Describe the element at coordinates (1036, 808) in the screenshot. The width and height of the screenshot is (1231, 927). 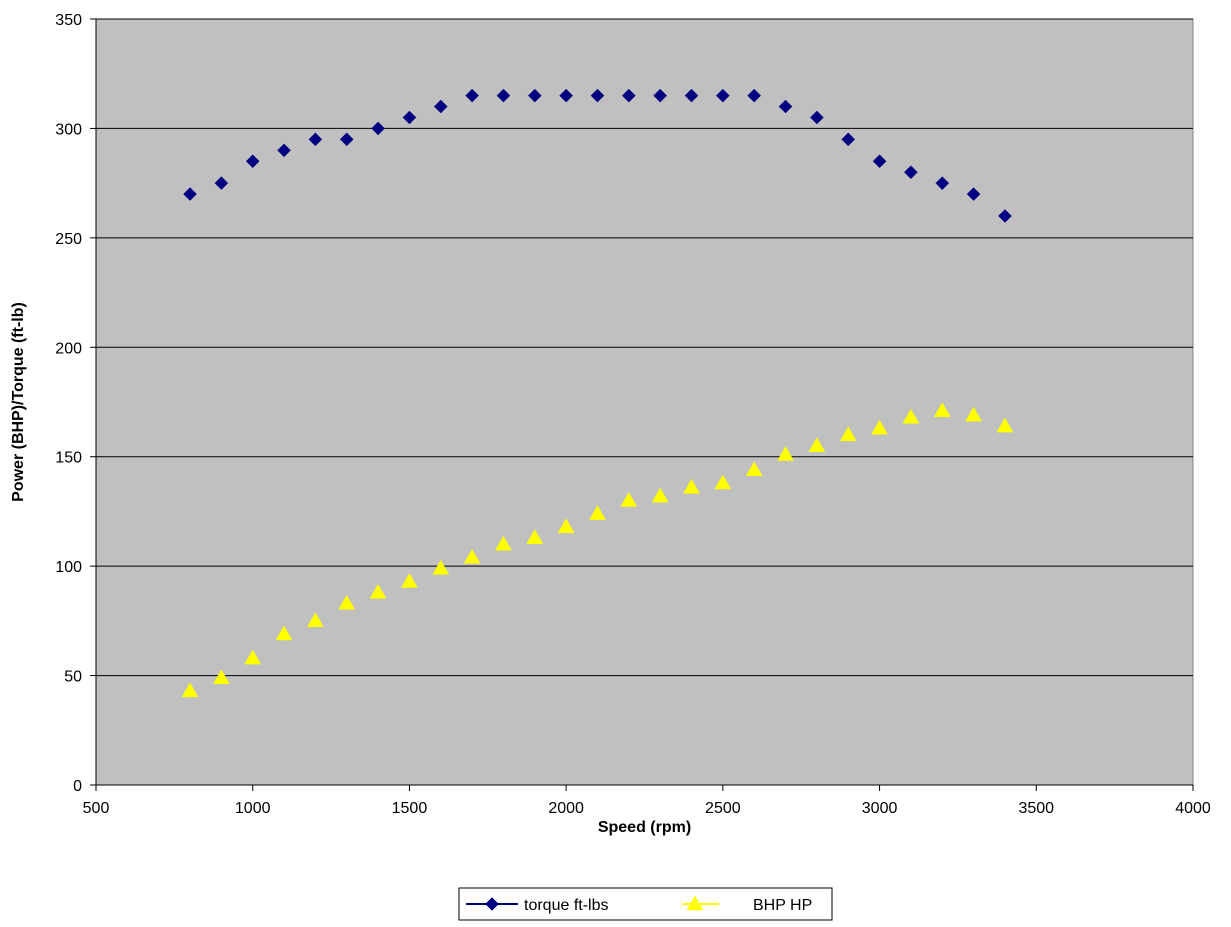
I see `x-tick-label: 3500` at that location.